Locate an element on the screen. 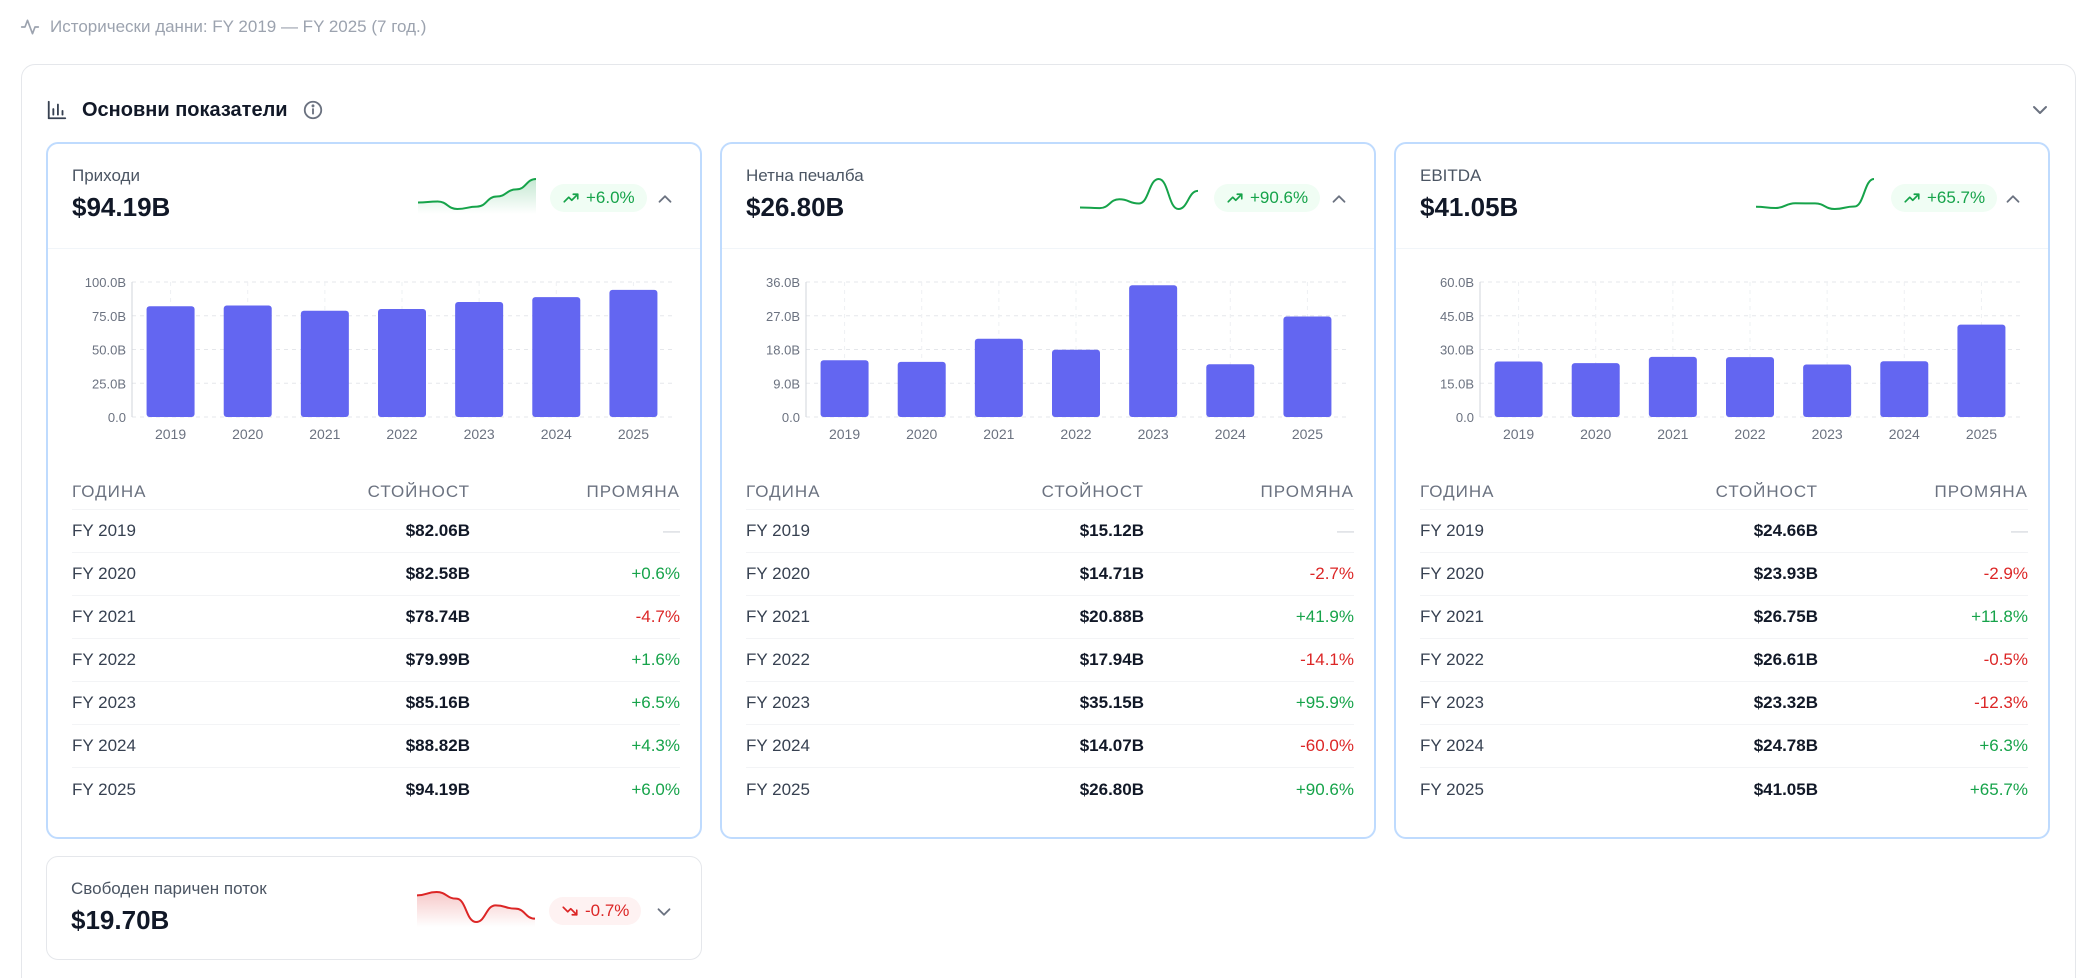 The image size is (2098, 978). row-value: $35.15B is located at coordinates (1111, 702).